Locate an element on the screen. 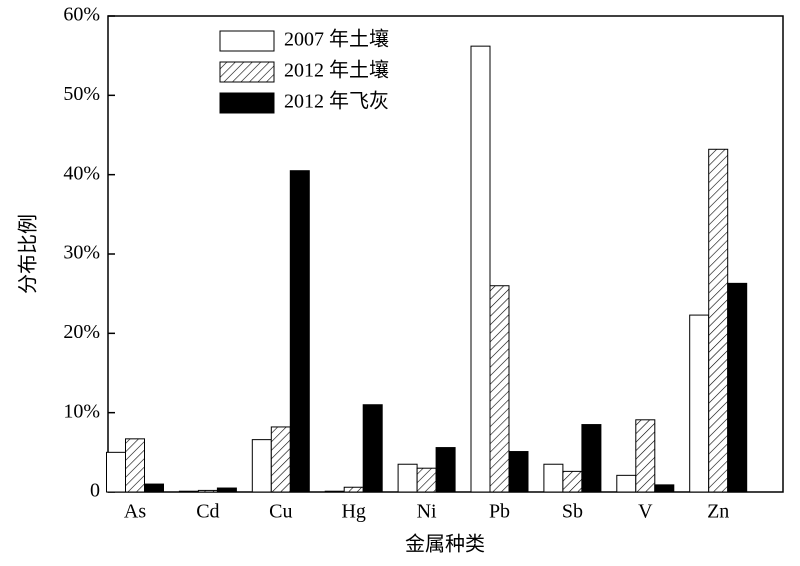 The width and height of the screenshot is (800, 566). y-tick-label: 20% is located at coordinates (81, 332).